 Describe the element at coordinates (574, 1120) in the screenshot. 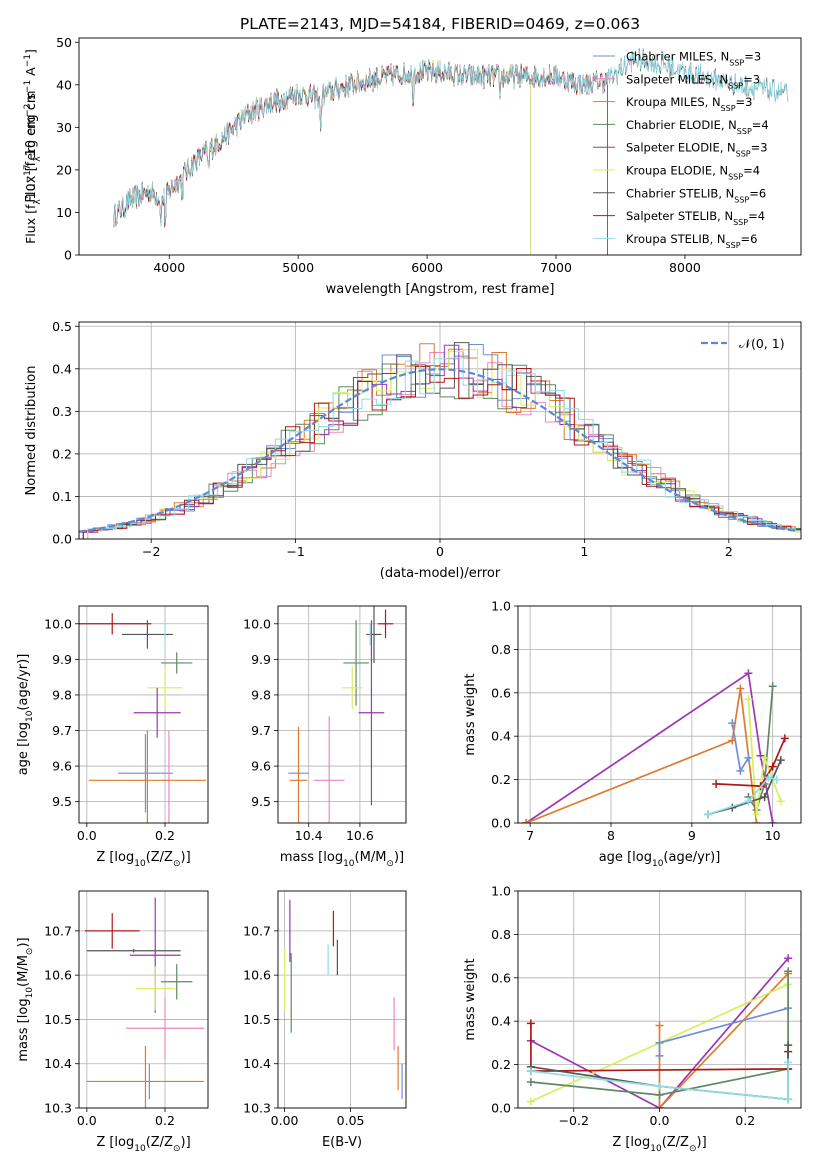

I see `x-tick-label: −0.2` at that location.